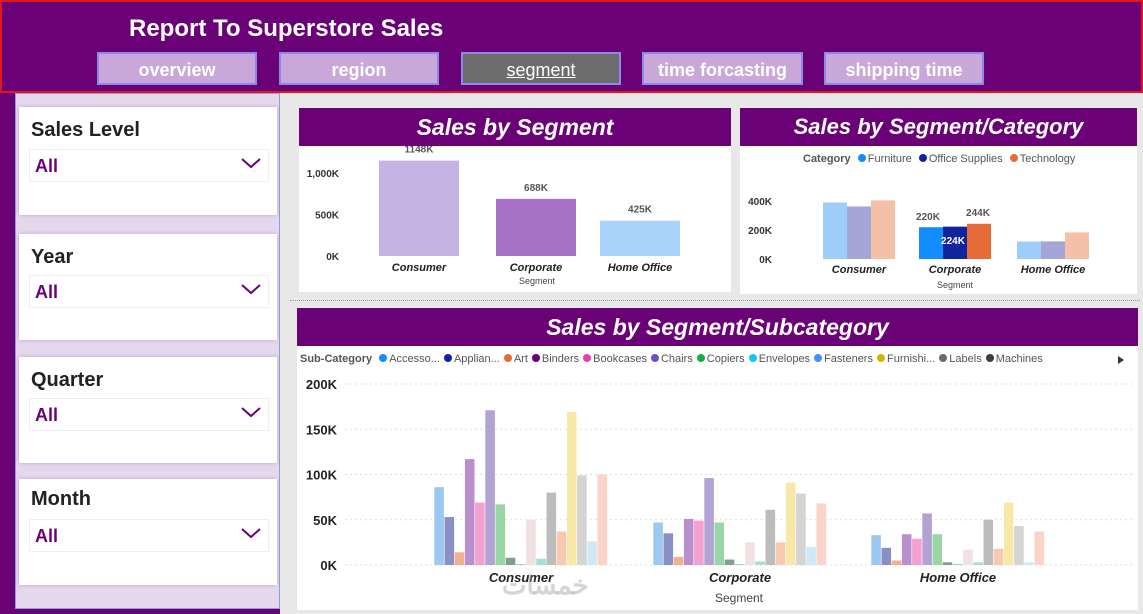  I want to click on chart-title: Sales by Segment/Category, so click(938, 127).